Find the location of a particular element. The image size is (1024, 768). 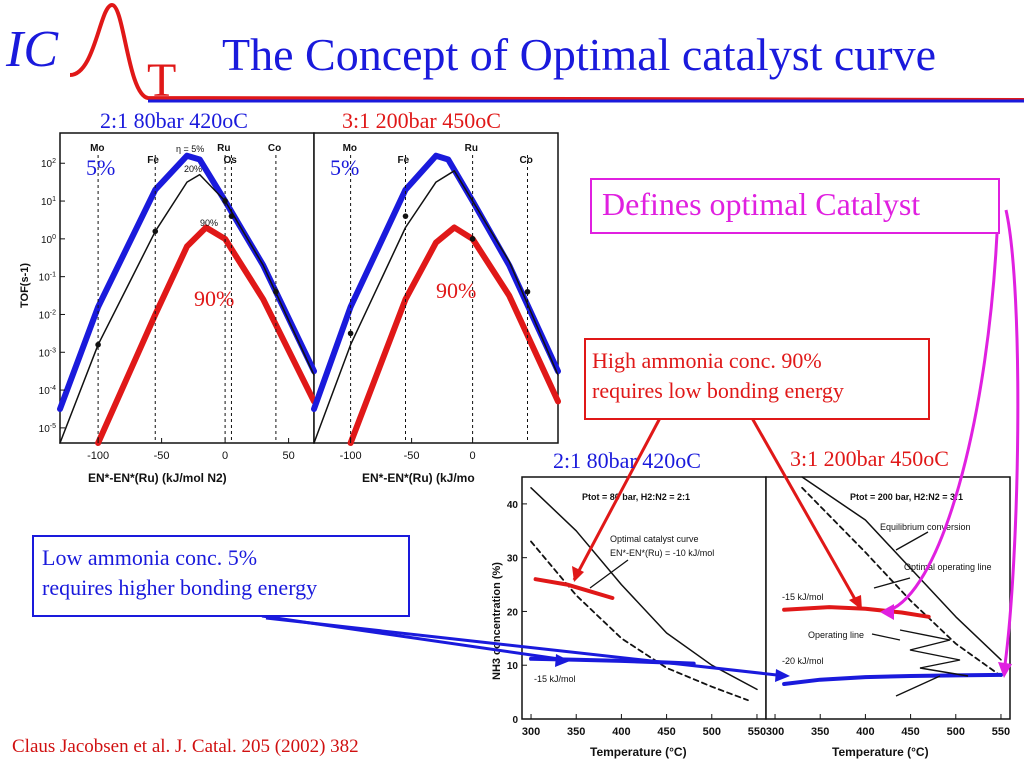

chart-0-metal-label-2: Ru is located at coordinates (223, 148).